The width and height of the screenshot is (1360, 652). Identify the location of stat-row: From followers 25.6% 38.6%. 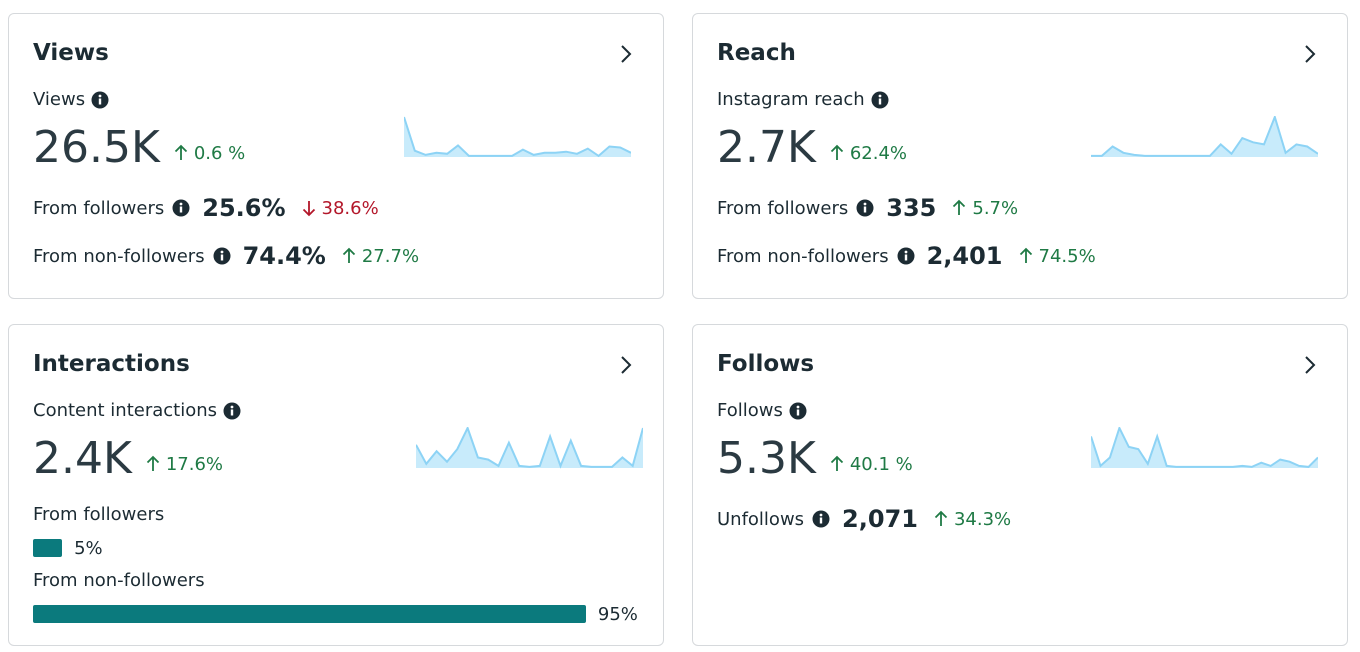
(206, 208).